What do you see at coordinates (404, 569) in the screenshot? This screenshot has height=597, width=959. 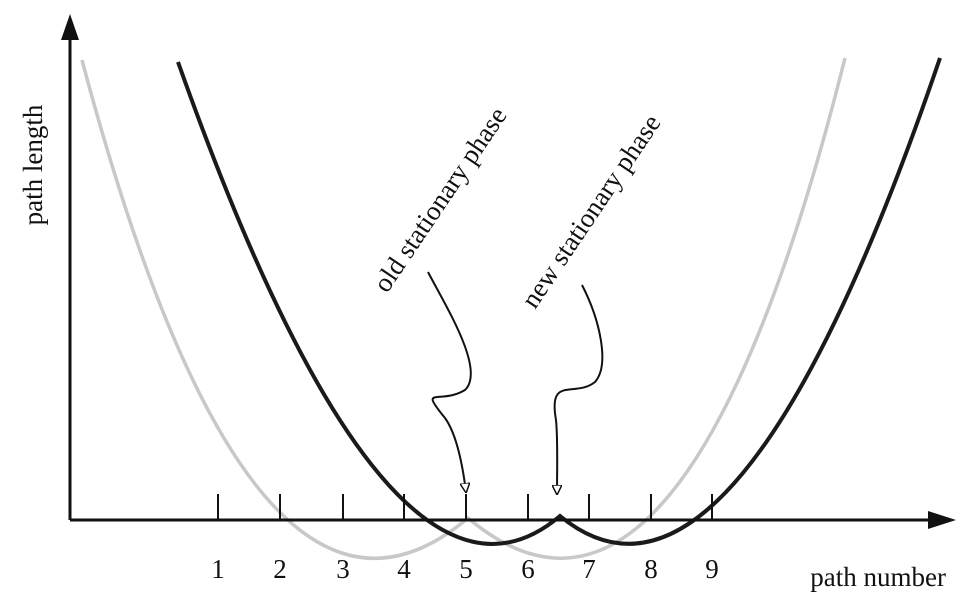 I see `x-tick-label: 4` at bounding box center [404, 569].